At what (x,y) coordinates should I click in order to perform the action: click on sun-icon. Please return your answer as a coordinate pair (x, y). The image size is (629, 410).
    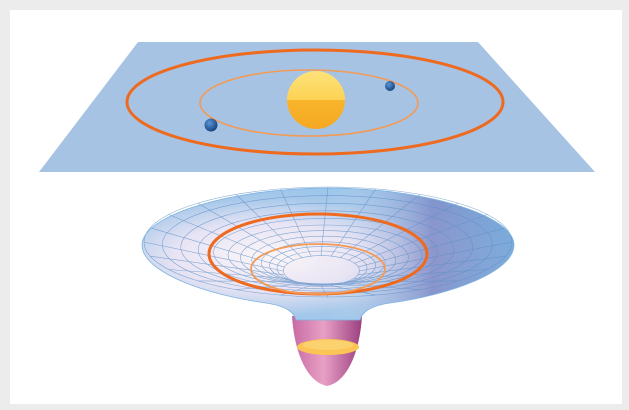
    Looking at the image, I should click on (316, 100).